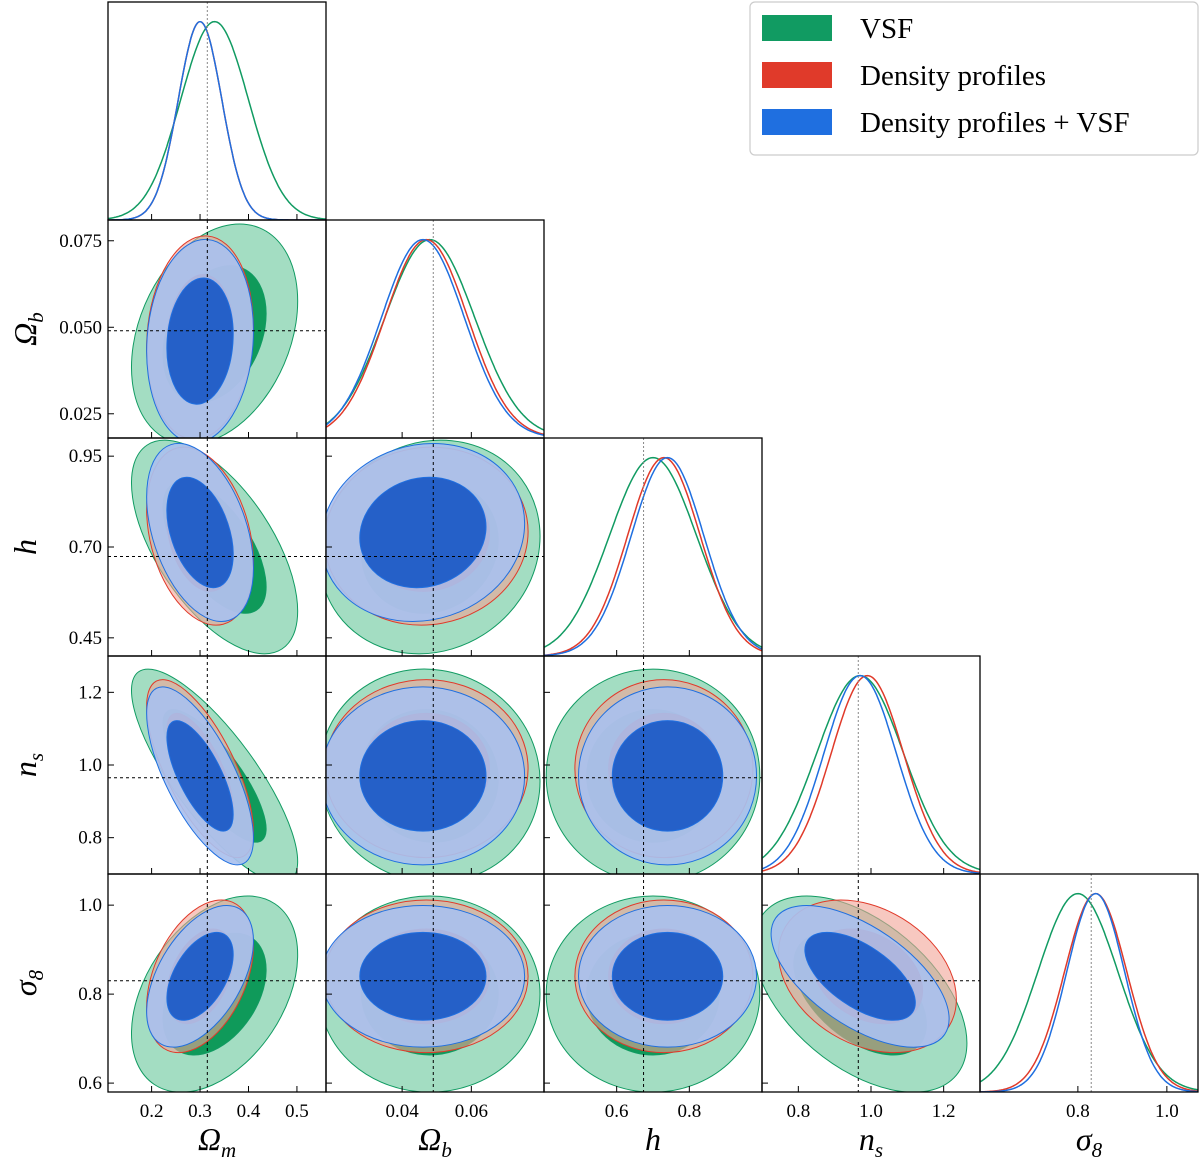  Describe the element at coordinates (80, 241) in the screenshot. I see `y-tick-label: 0.075` at that location.